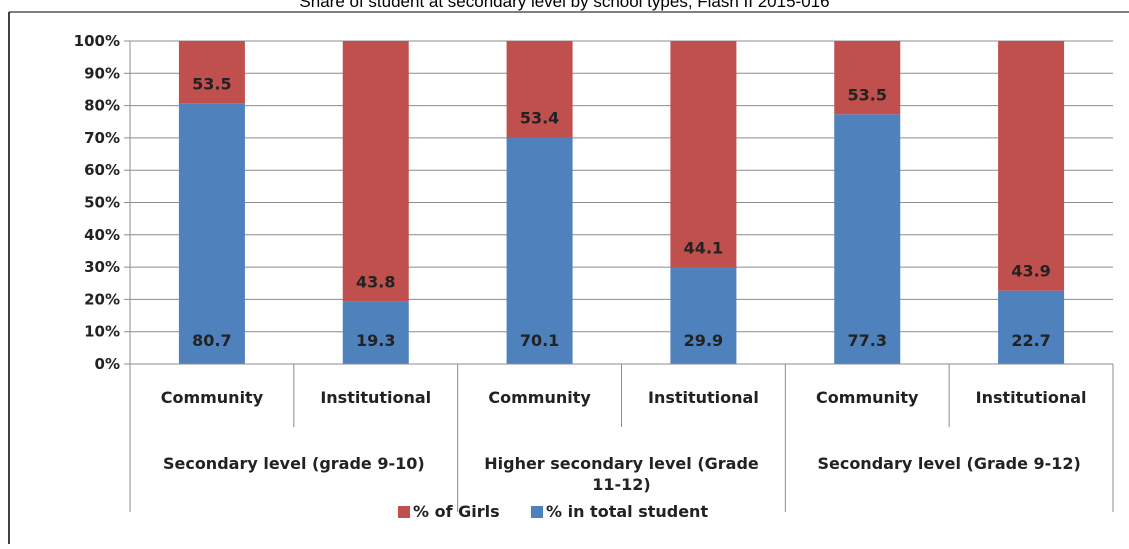 This screenshot has height=549, width=1129. What do you see at coordinates (375, 282) in the screenshot?
I see `data-label-girls: 43.8` at bounding box center [375, 282].